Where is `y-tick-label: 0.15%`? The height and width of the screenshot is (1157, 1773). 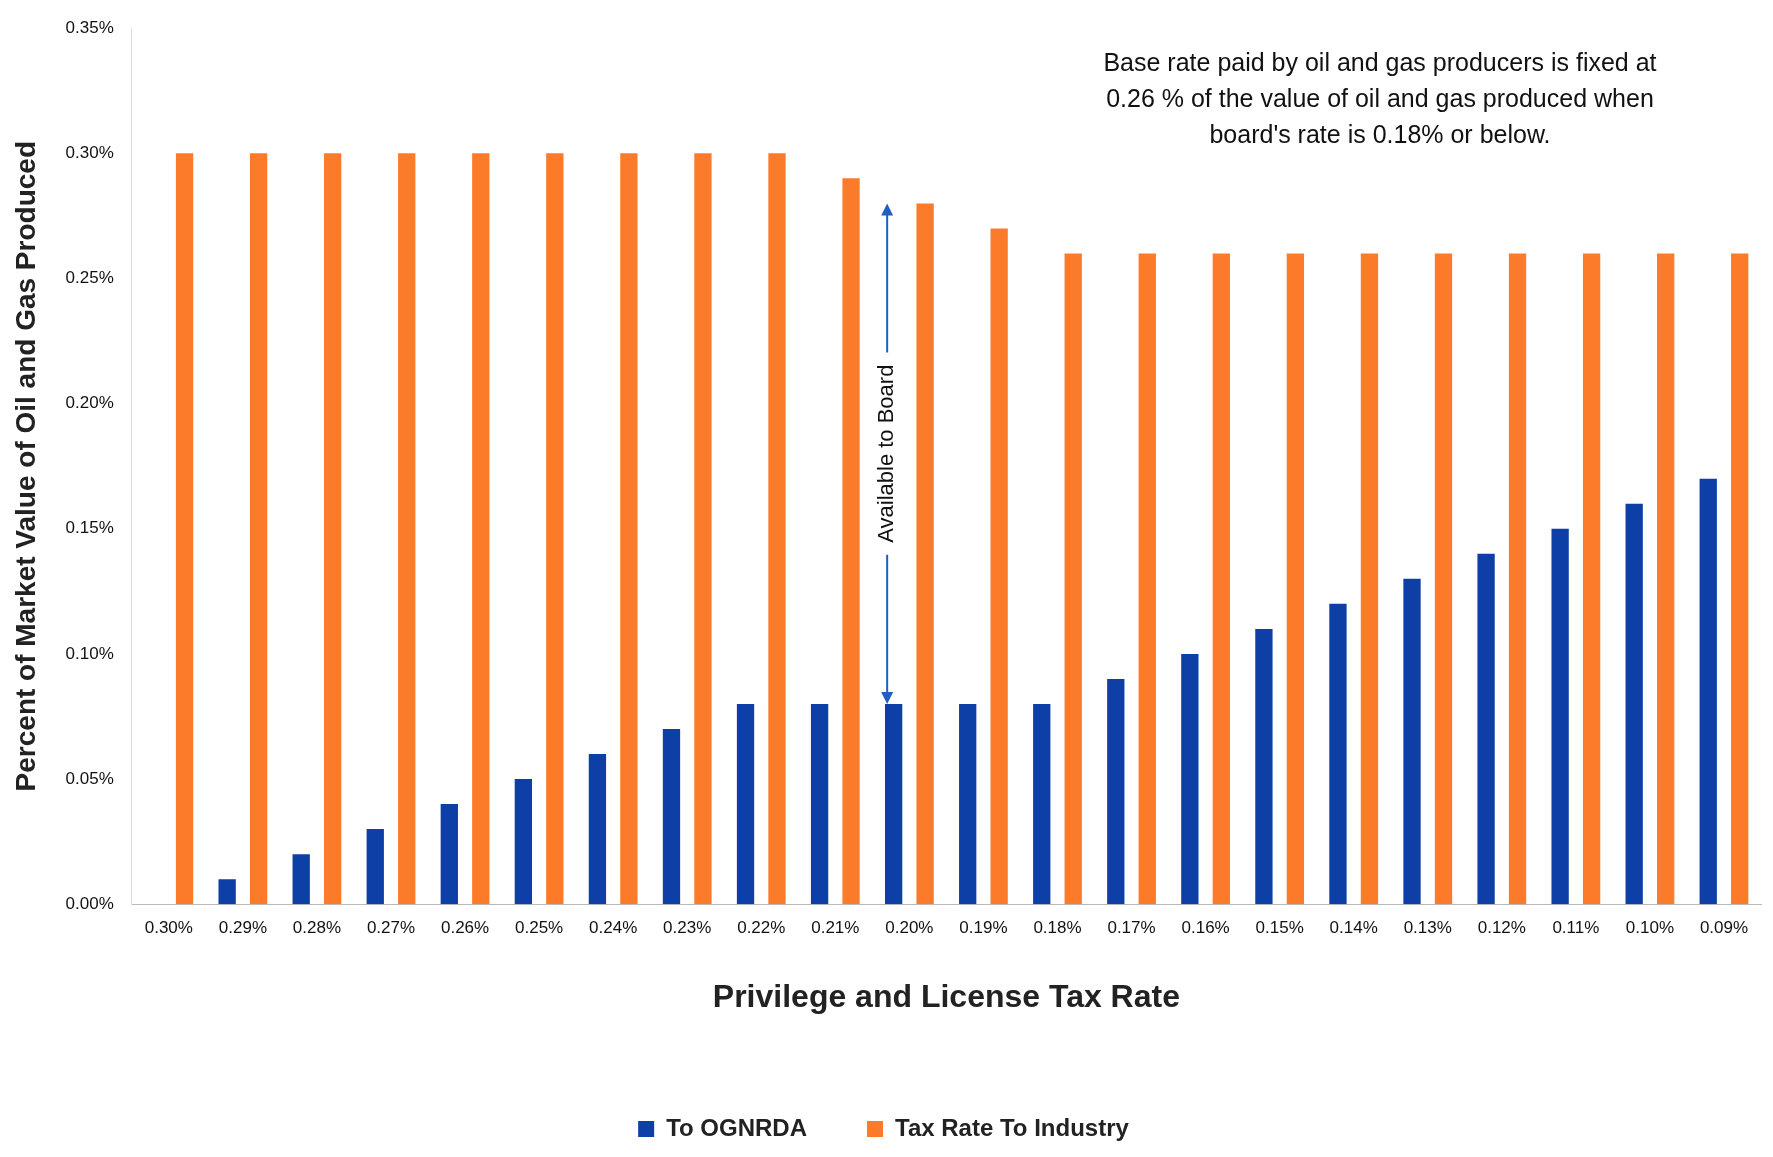
y-tick-label: 0.15% is located at coordinates (89, 528).